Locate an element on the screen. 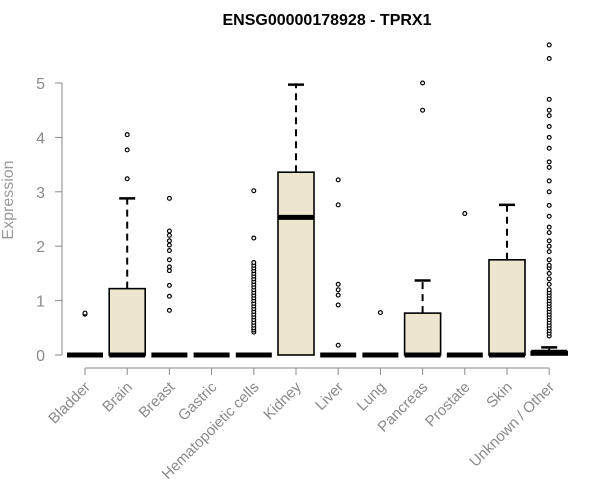 The height and width of the screenshot is (500, 600). y-tick-label: 2 is located at coordinates (40, 247).